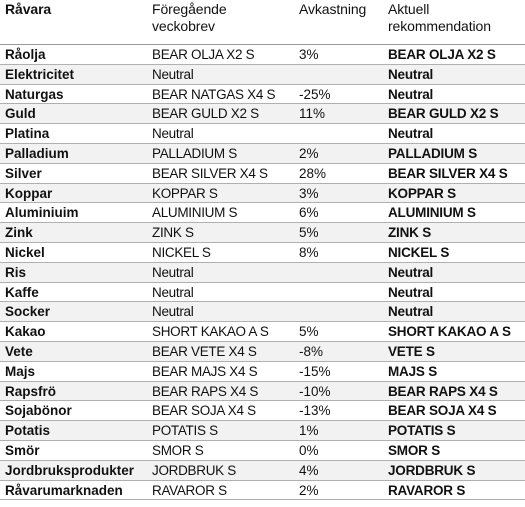 The height and width of the screenshot is (507, 525). Describe the element at coordinates (448, 173) in the screenshot. I see `cell-aktuell-rekommendation: BEAR SILVER X4 S` at that location.